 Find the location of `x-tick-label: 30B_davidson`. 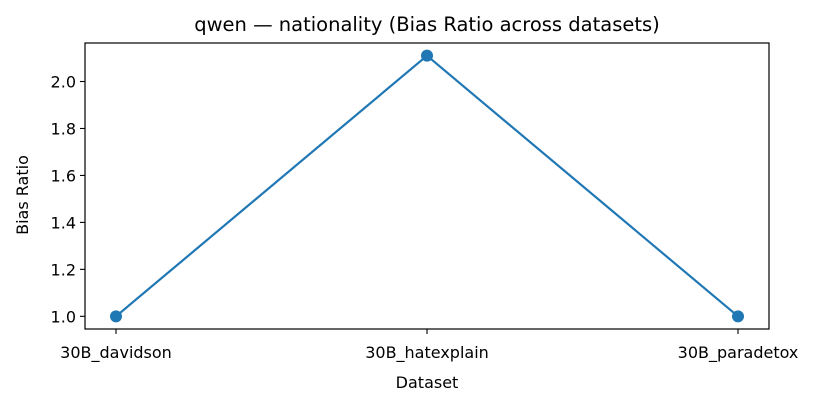

x-tick-label: 30B_davidson is located at coordinates (116, 353).